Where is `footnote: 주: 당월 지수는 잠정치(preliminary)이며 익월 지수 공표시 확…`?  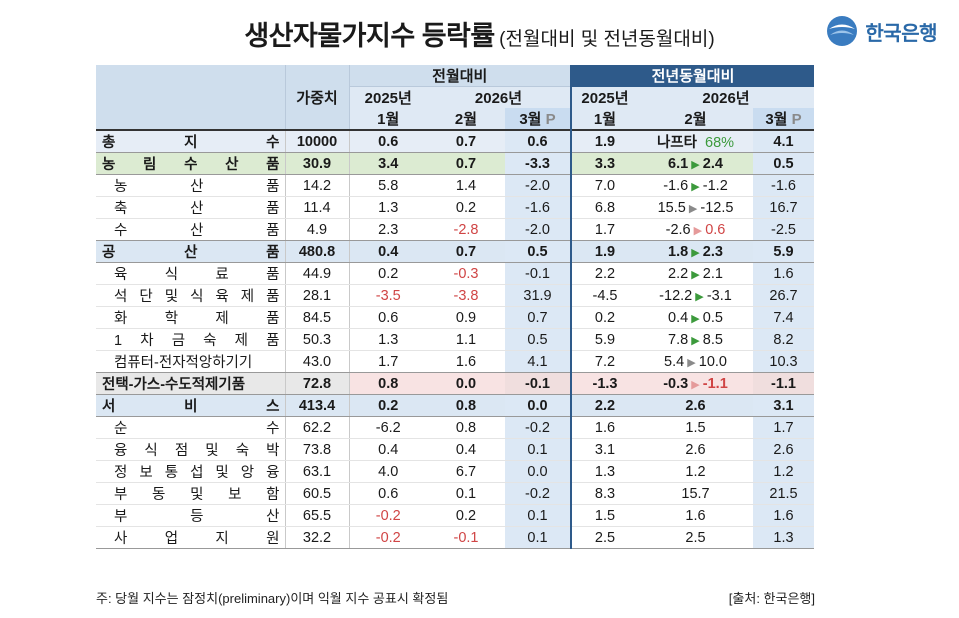
footnote: 주: 당월 지수는 잠정치(preliminary)이며 익월 지수 공표시 확… is located at coordinates (272, 598).